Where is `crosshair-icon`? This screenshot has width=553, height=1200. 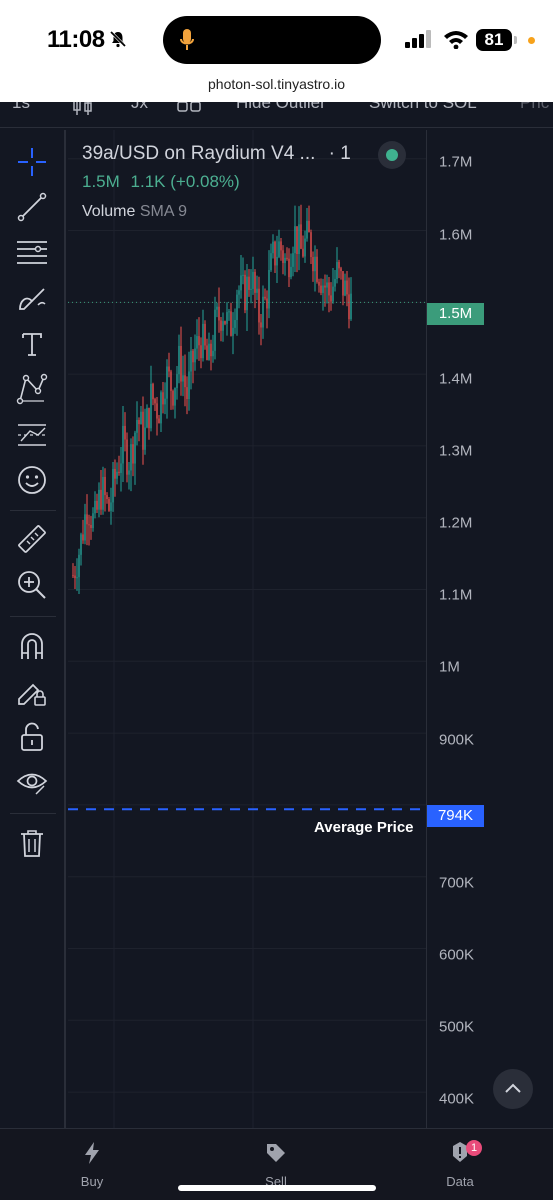 crosshair-icon is located at coordinates (32, 162).